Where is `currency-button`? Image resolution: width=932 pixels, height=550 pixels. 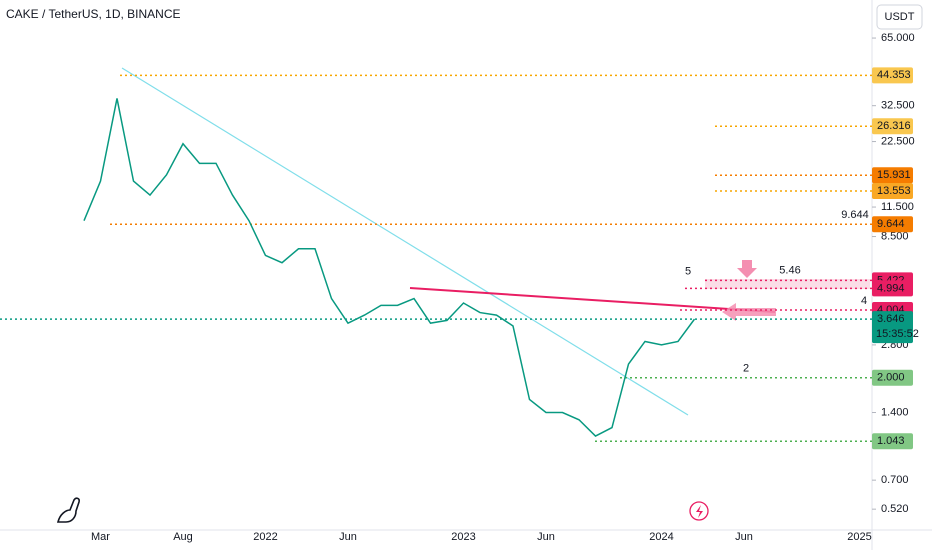
currency-button is located at coordinates (899, 17).